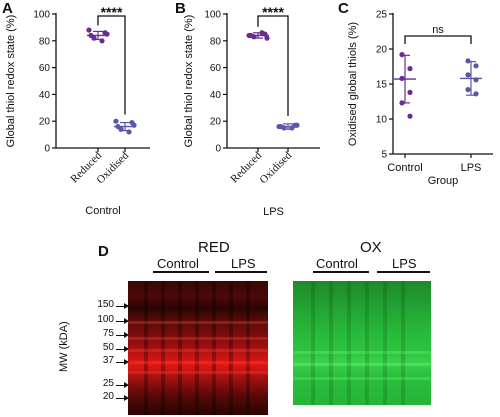 This screenshot has height=417, width=500. What do you see at coordinates (7, 8) in the screenshot?
I see `panel-letter-a: A` at bounding box center [7, 8].